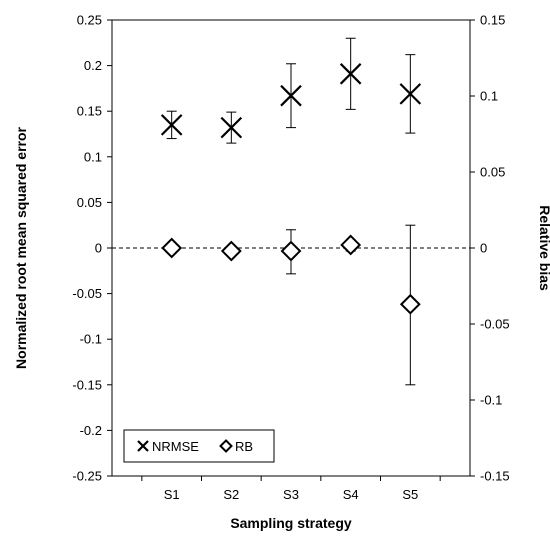 The width and height of the screenshot is (550, 541). I want to click on left-tick-label: 0, so click(98, 248).